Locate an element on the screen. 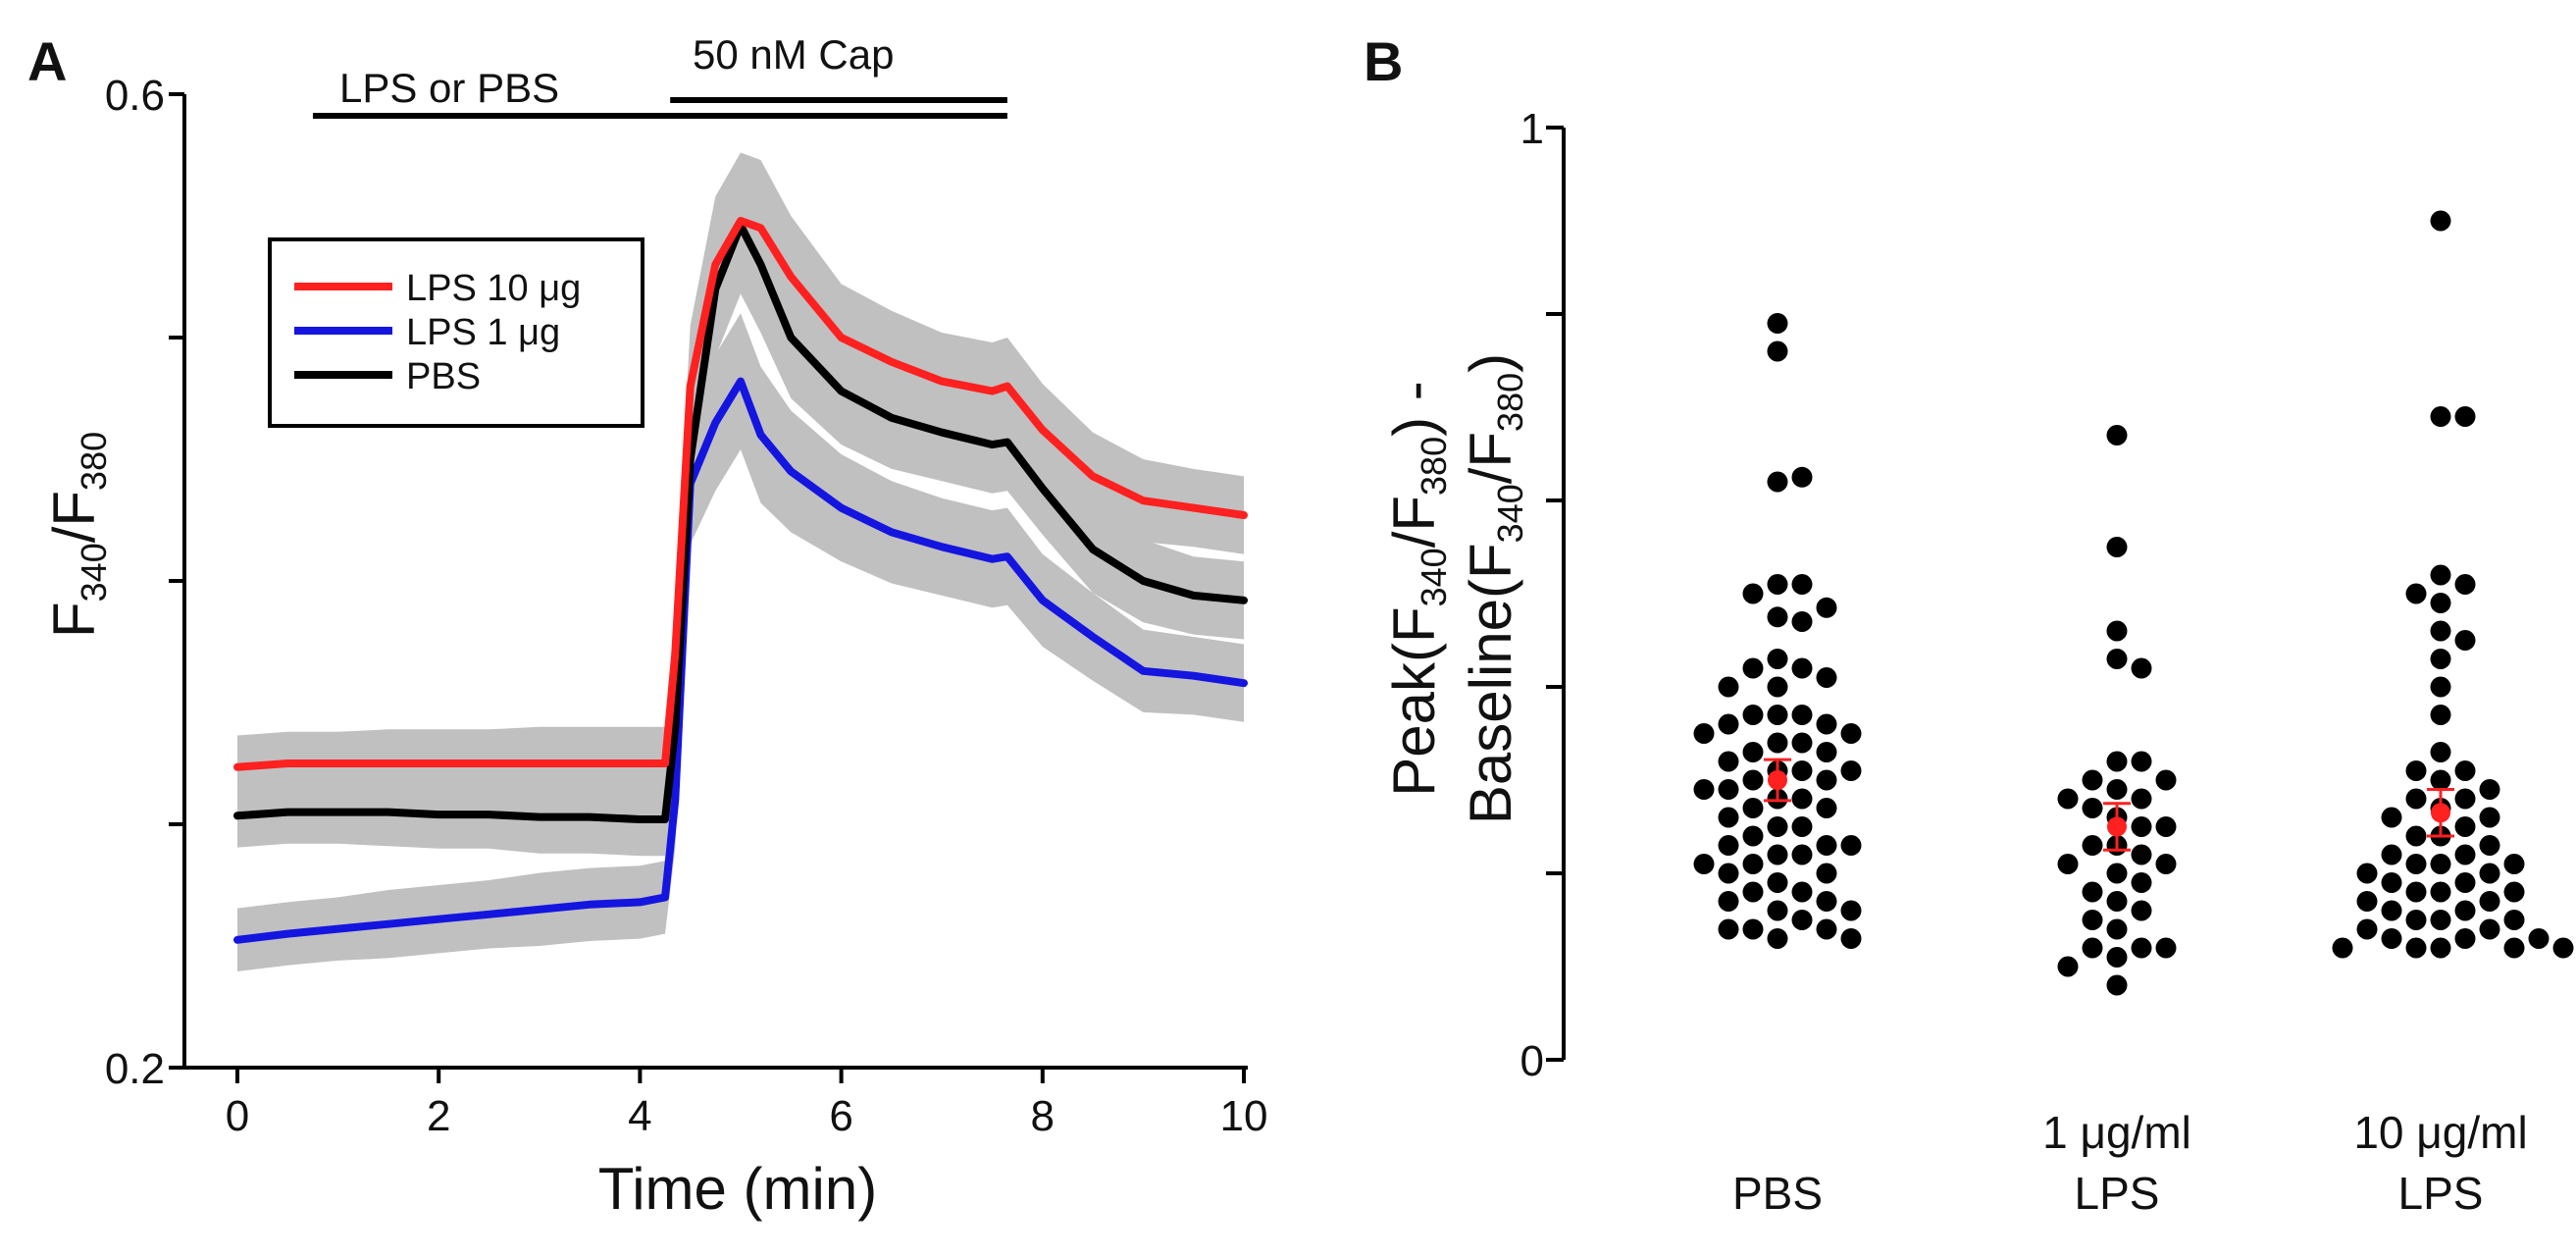  y-tick-label-a: 0.6 is located at coordinates (135, 96).